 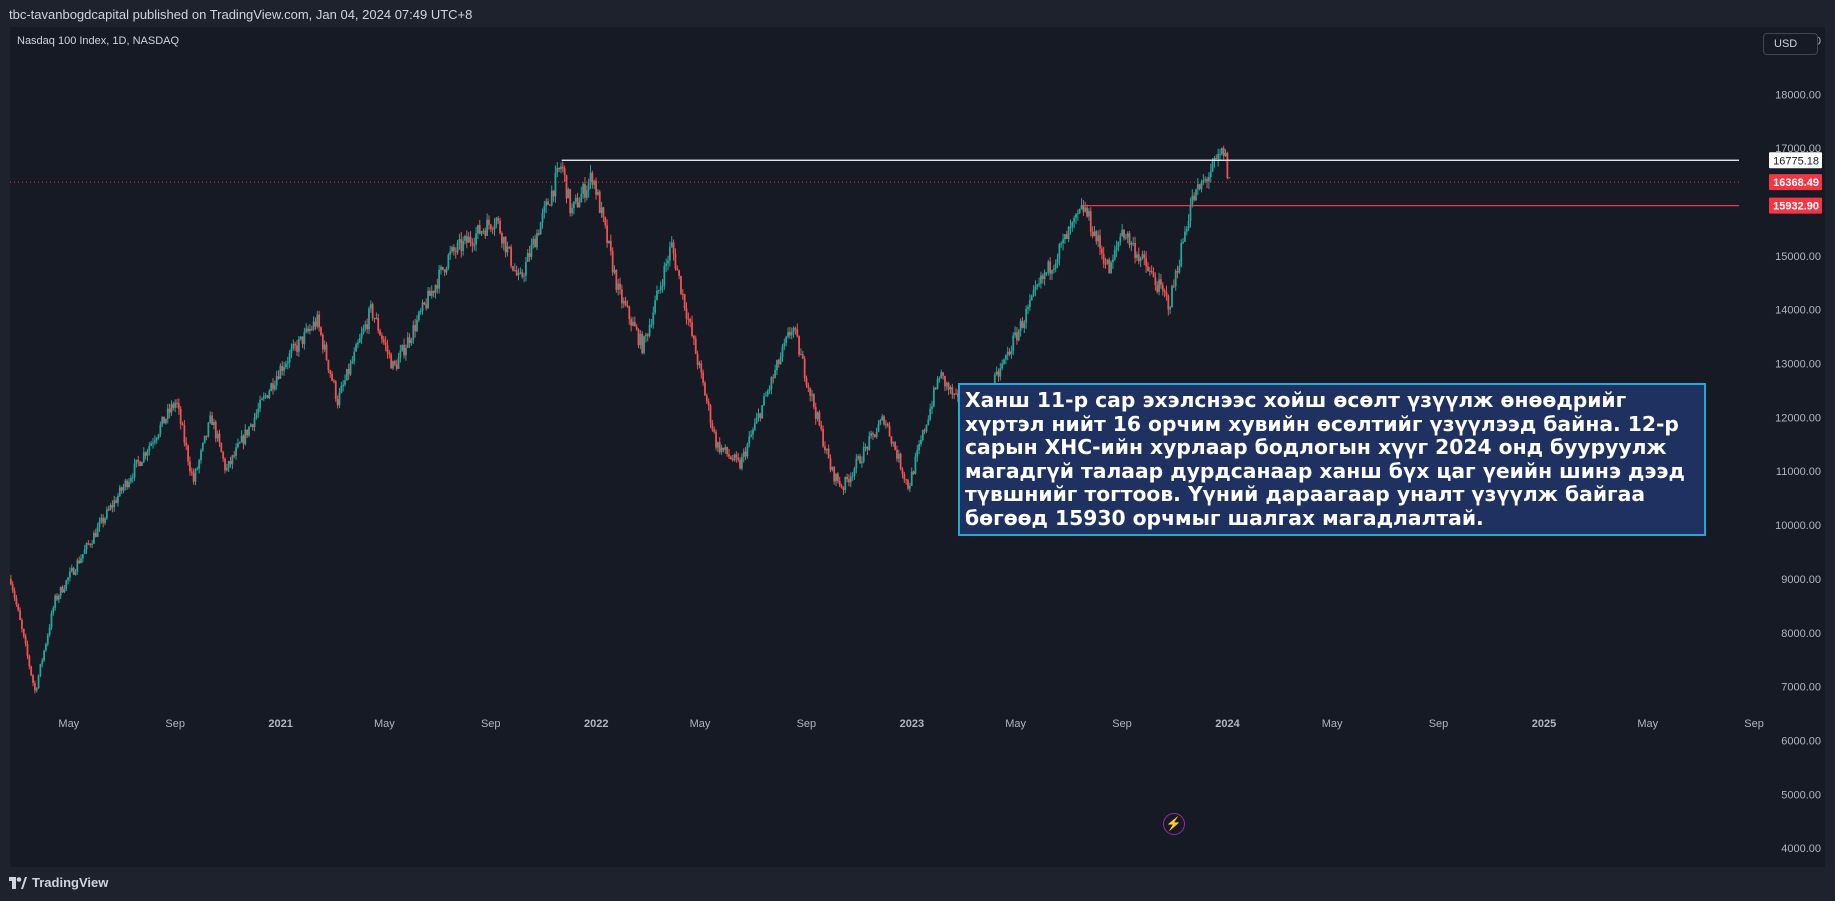 I want to click on symbol-label: Nasdaq 100 Index, 1D, NASDAQ, so click(x=98, y=41).